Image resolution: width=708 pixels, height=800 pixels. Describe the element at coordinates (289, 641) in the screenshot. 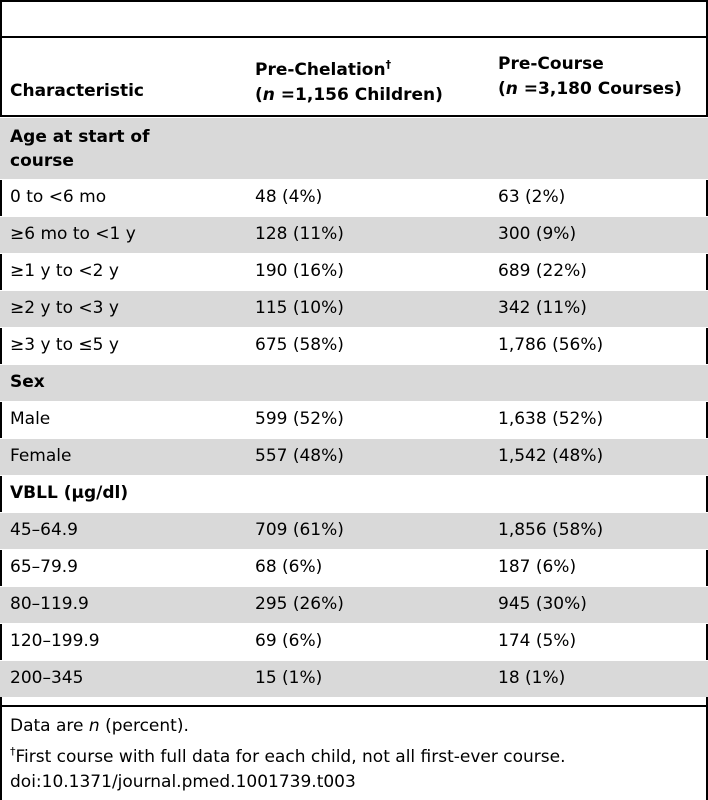

I see `pre-chelation-value: 69 (6%)` at that location.